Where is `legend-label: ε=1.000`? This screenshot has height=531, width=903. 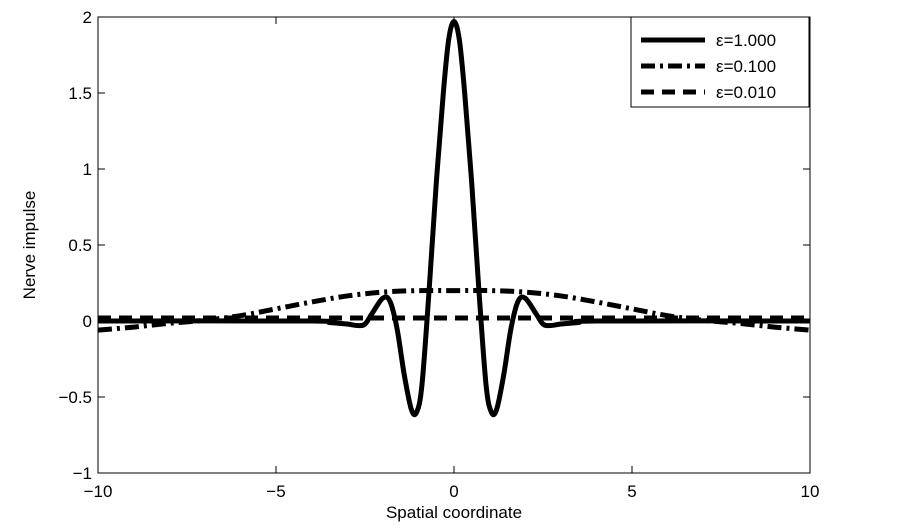
legend-label: ε=1.000 is located at coordinates (746, 40).